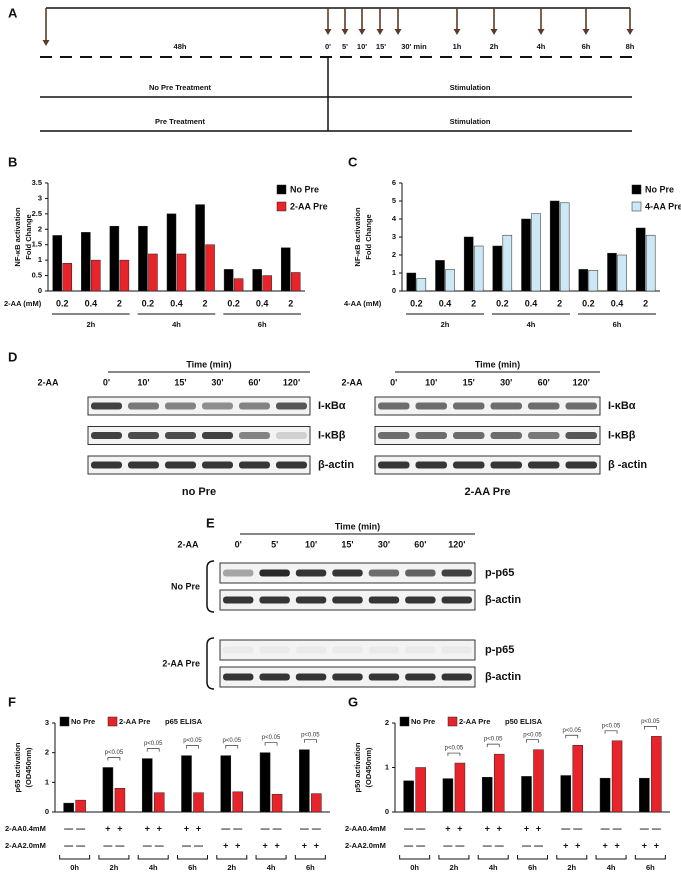 This screenshot has height=876, width=681. Describe the element at coordinates (381, 46) in the screenshot. I see `time-label: 15'` at that location.